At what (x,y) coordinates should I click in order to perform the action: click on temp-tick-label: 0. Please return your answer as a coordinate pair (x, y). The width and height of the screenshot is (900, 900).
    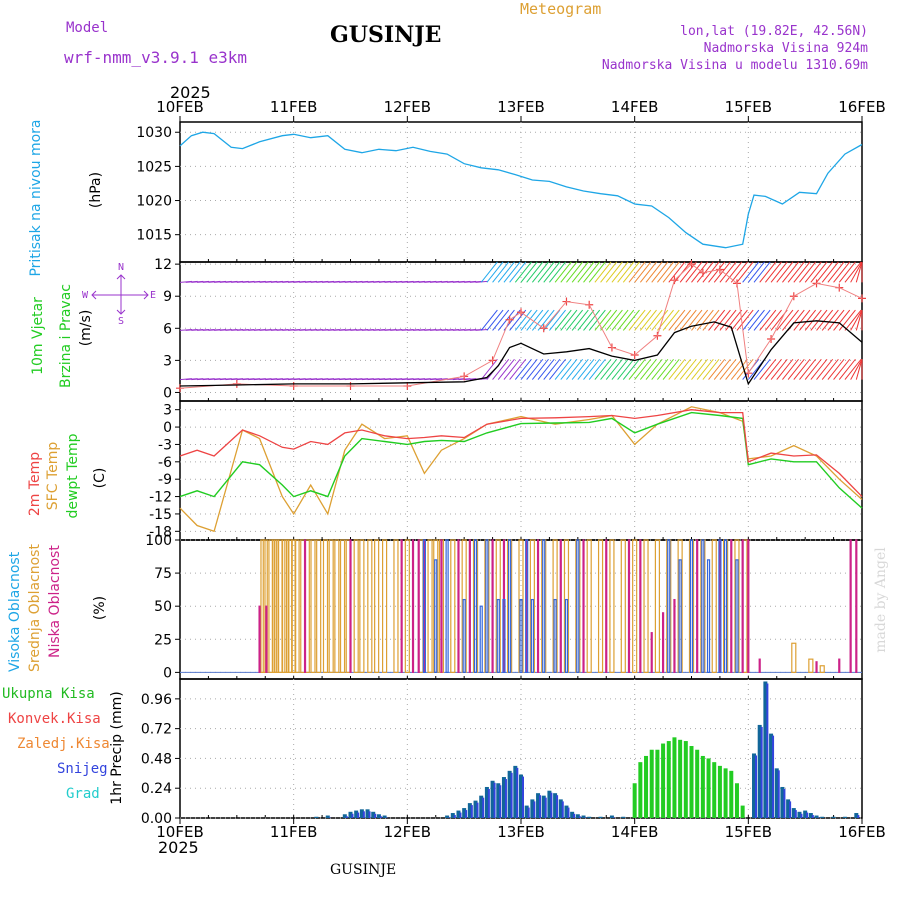
    Looking at the image, I should click on (167, 428).